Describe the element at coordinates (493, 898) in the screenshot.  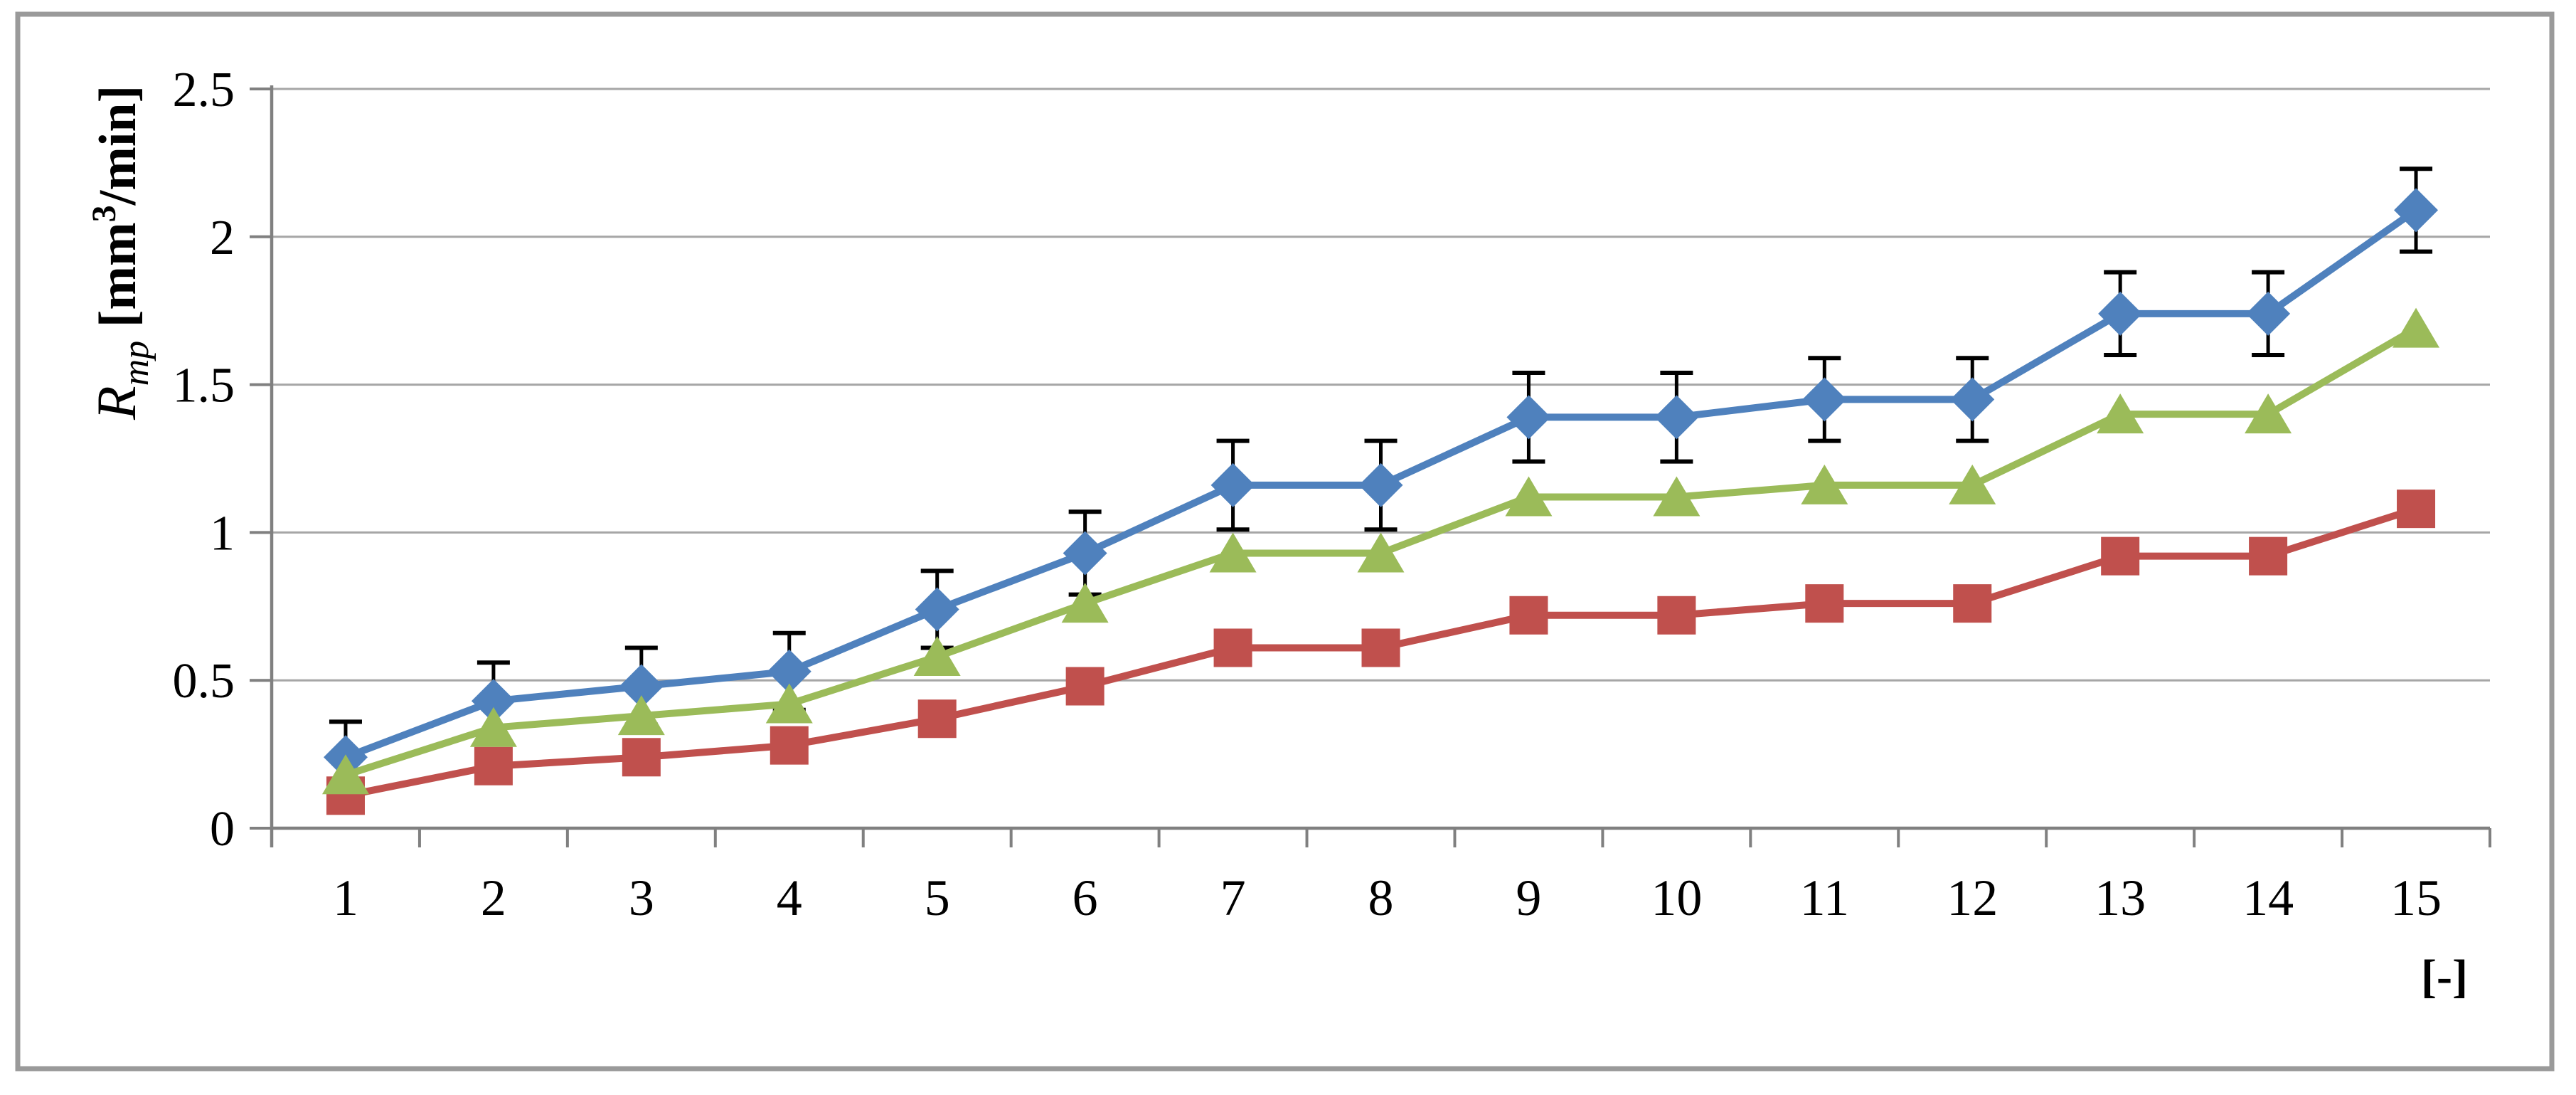
I see `x-tick-label: 2` at that location.